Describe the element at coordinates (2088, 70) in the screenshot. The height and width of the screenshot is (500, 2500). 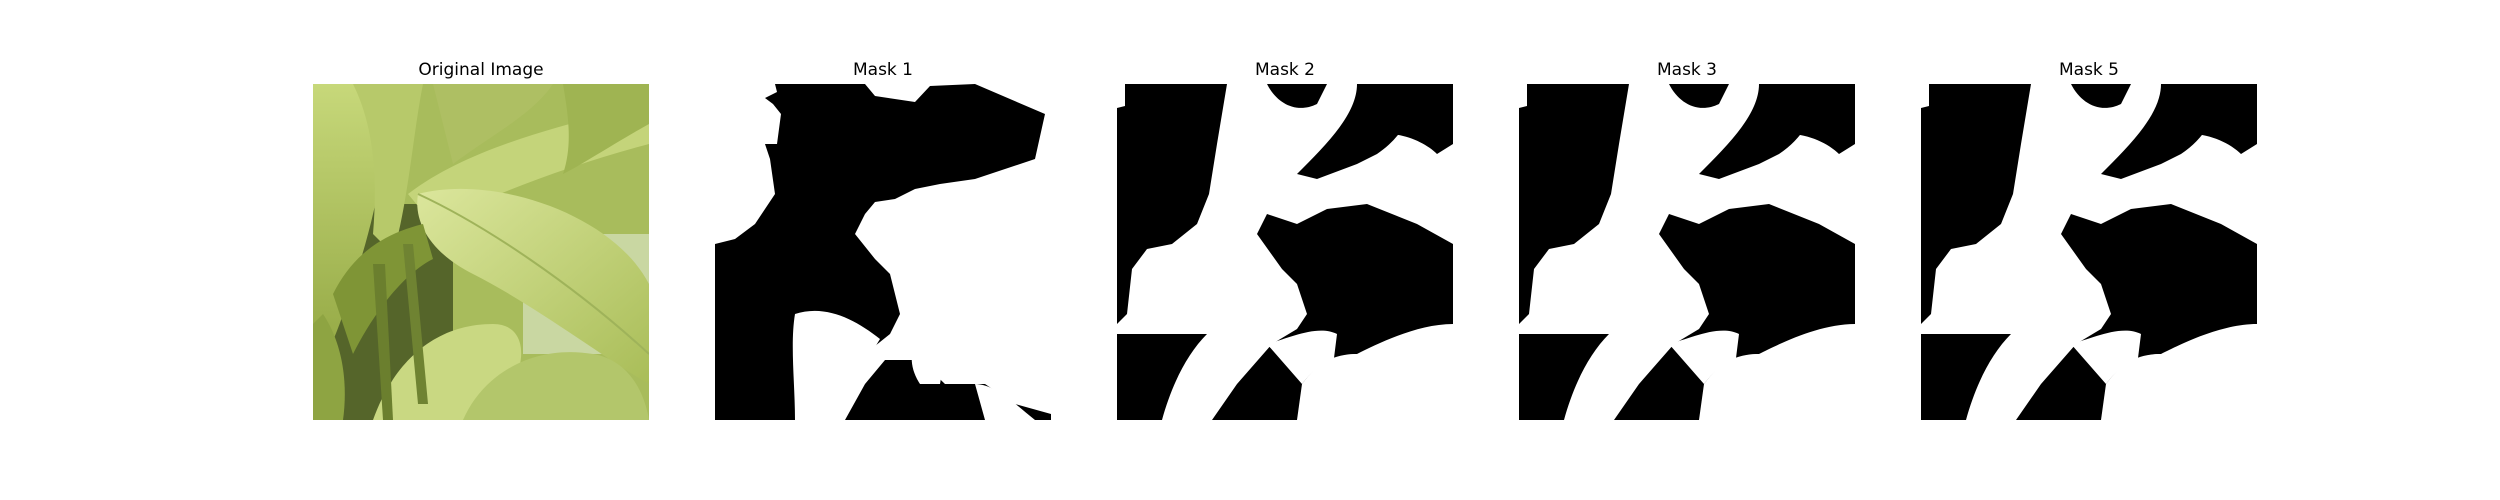
I see `panel-title: Mask 5` at that location.